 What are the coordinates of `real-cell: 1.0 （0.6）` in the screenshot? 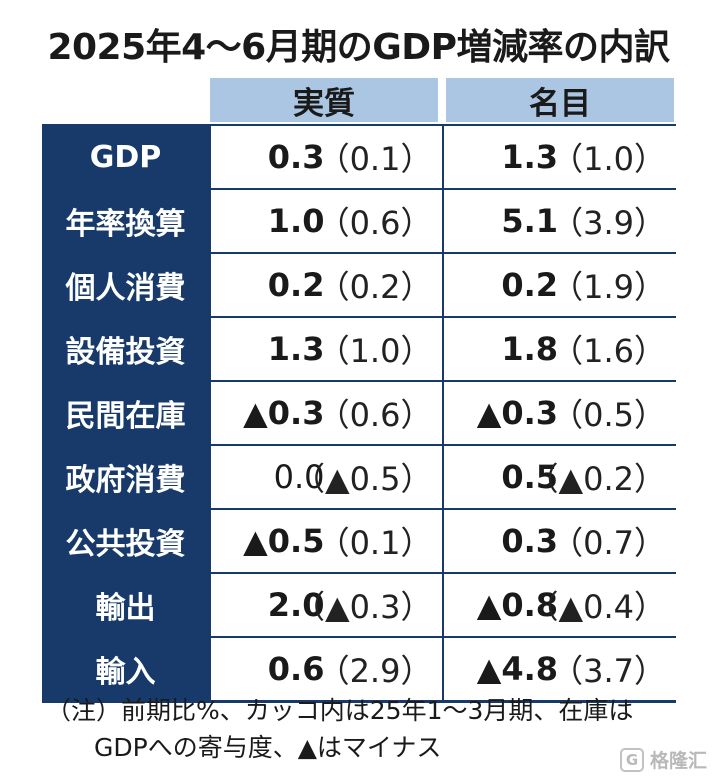 It's located at (325, 221).